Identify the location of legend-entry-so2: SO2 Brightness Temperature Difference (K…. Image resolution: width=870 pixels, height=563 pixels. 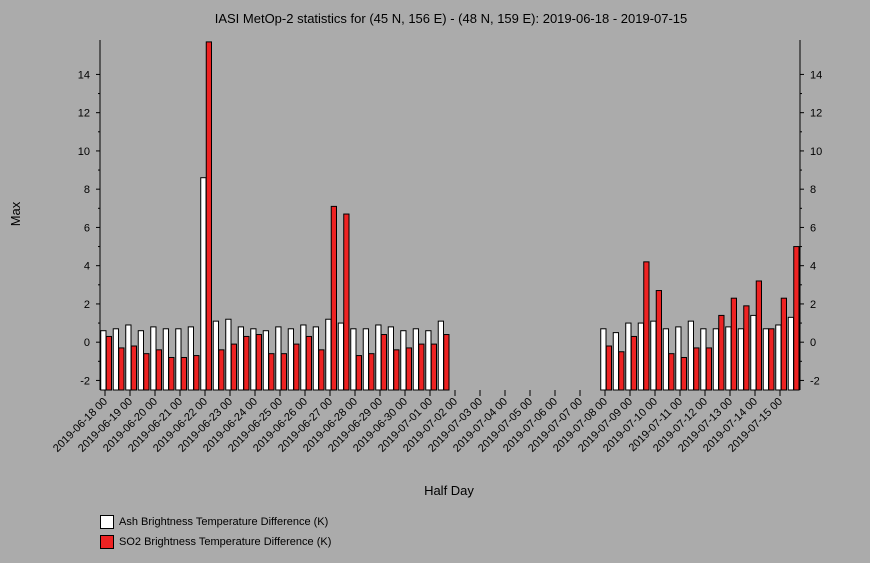
(215, 542).